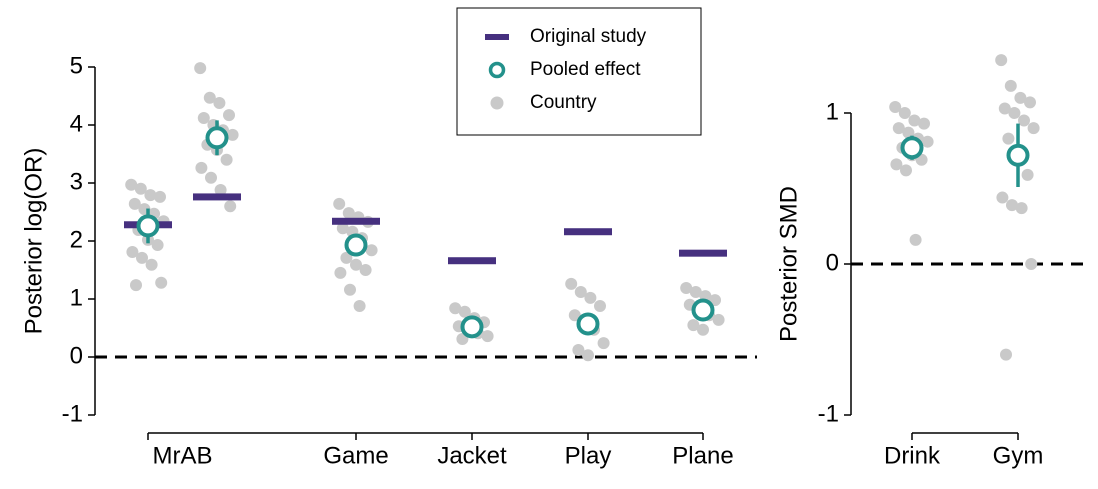 The width and height of the screenshot is (1098, 489). Describe the element at coordinates (76, 123) in the screenshot. I see `y-tick-label: 4` at that location.